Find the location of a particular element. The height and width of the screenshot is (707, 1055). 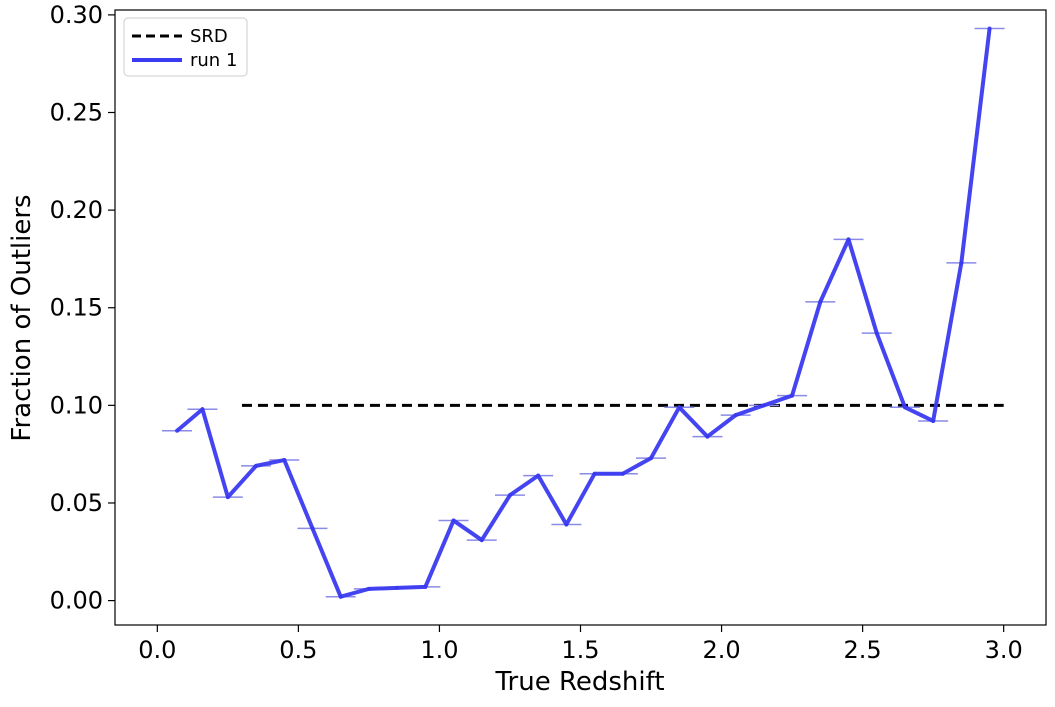

x-tick-label: 0.0 is located at coordinates (157, 650).